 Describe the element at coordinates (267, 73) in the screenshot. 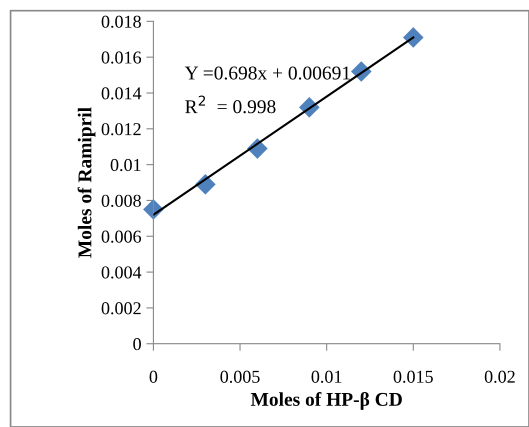

I see `annotation: Y =0.698x + 0.00691` at that location.